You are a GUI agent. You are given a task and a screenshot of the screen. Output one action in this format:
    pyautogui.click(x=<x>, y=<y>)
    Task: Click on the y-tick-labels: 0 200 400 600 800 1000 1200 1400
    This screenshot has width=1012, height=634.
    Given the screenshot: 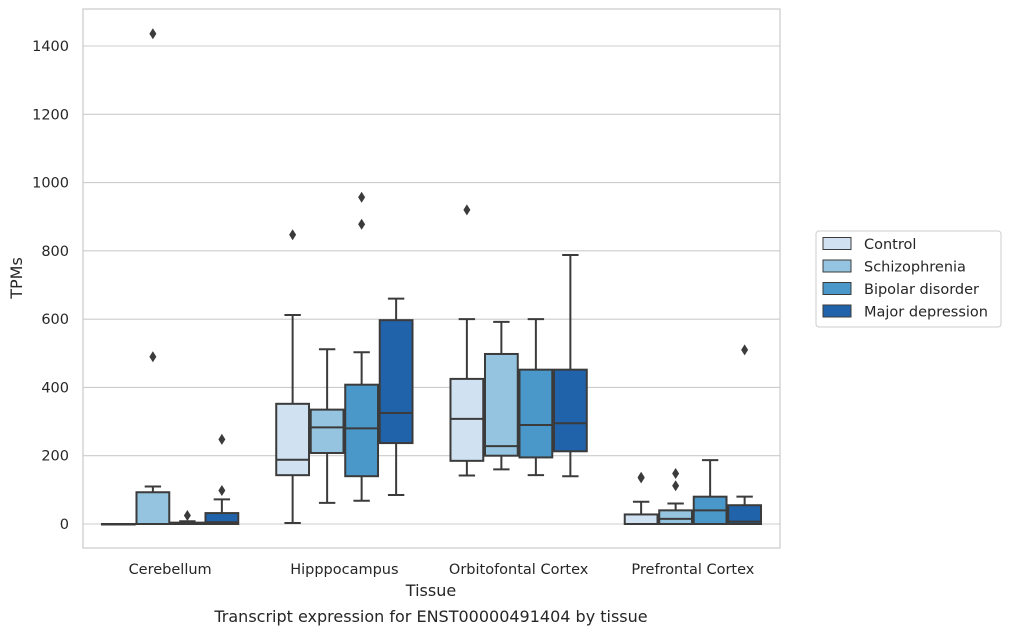 What is the action you would take?
    pyautogui.click(x=50, y=286)
    